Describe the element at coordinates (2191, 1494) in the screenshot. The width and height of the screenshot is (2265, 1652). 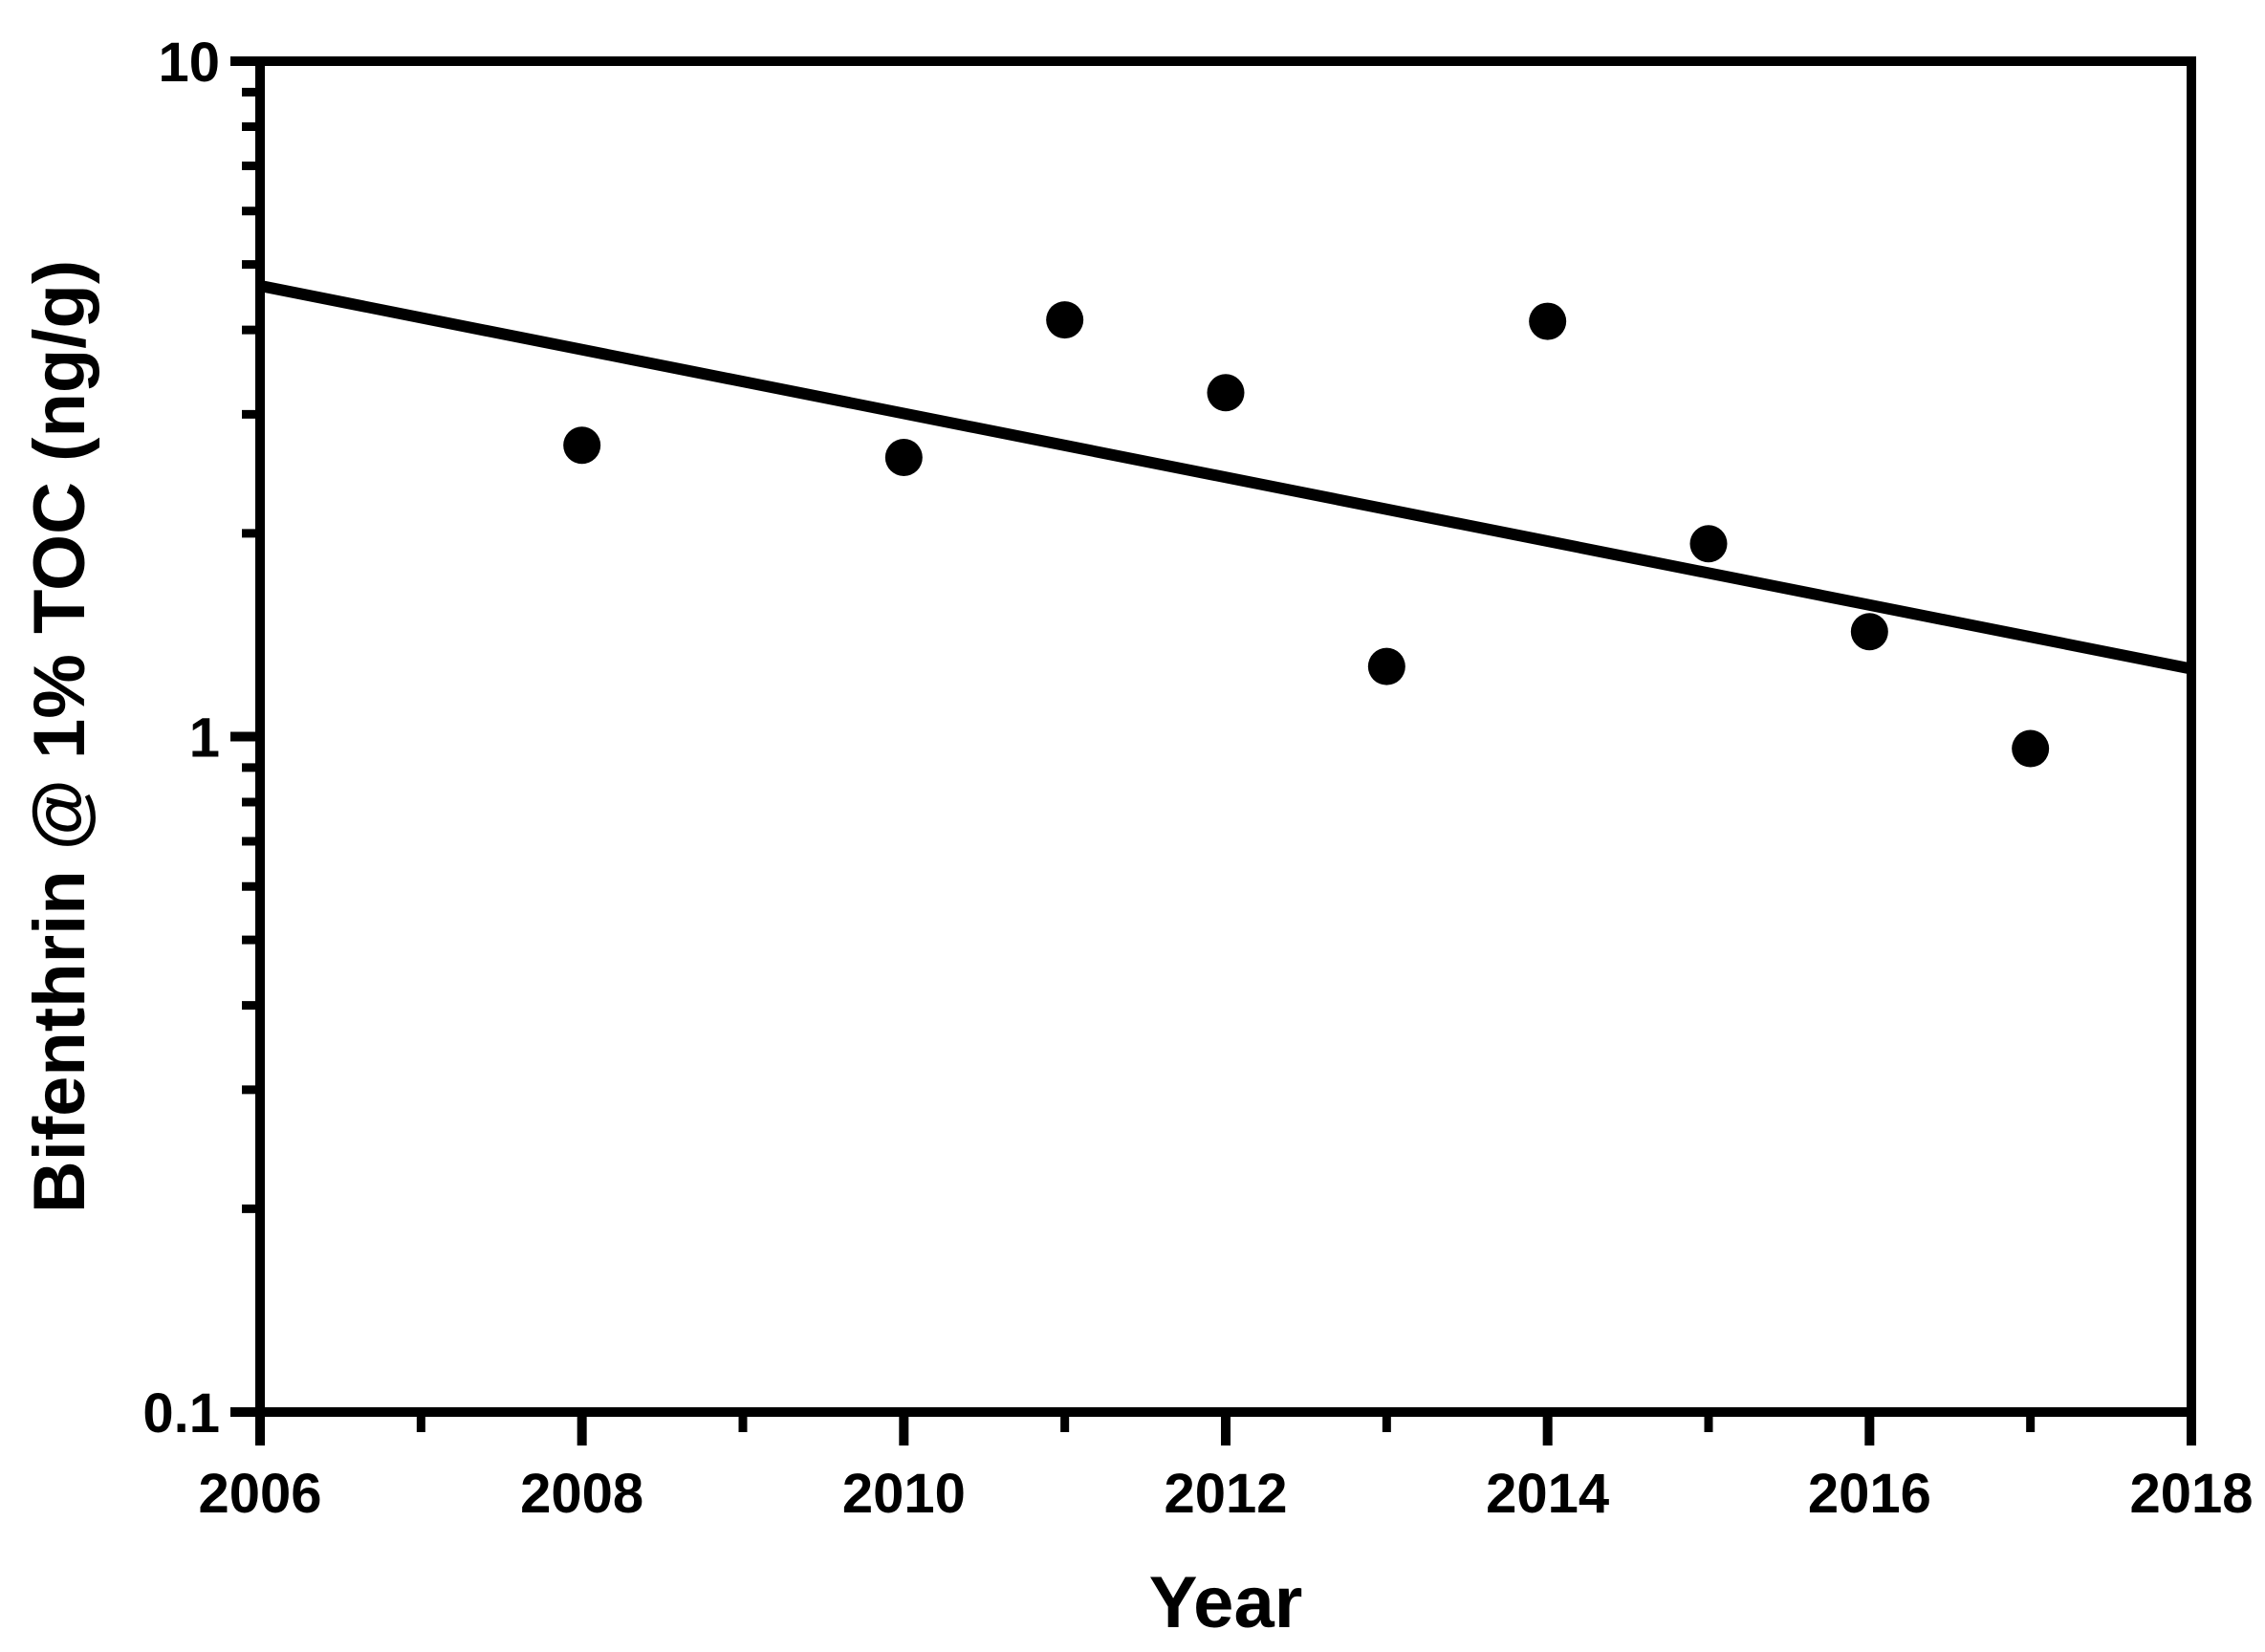
I see `x-tick-label: 2018` at that location.